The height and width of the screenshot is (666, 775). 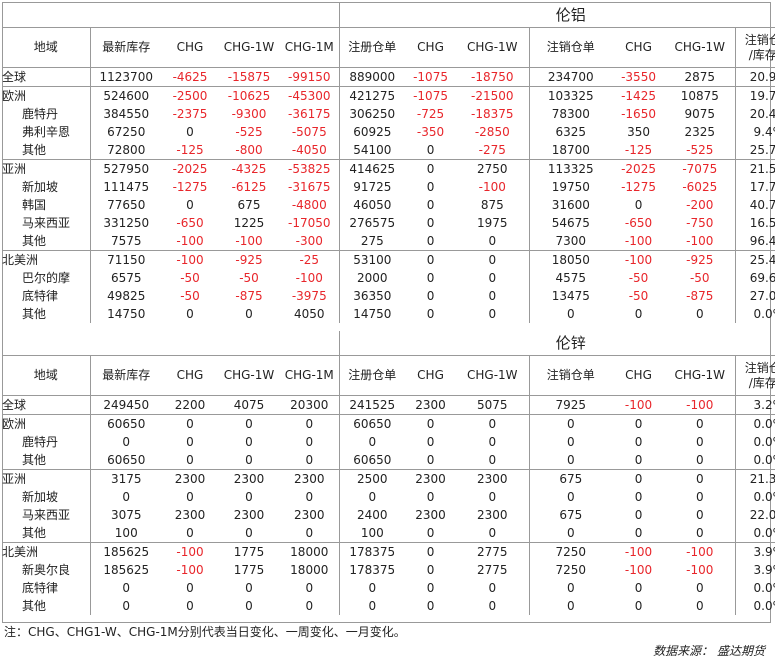 What do you see at coordinates (493, 205) in the screenshot?
I see `value-cell: 875` at bounding box center [493, 205].